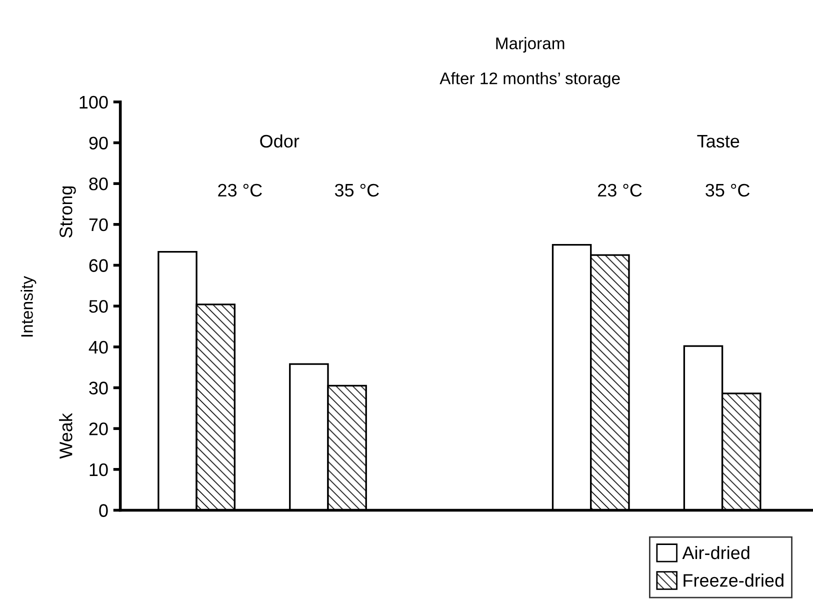 This screenshot has height=614, width=813. Describe the element at coordinates (94, 102) in the screenshot. I see `y-tick-label: 100` at that location.